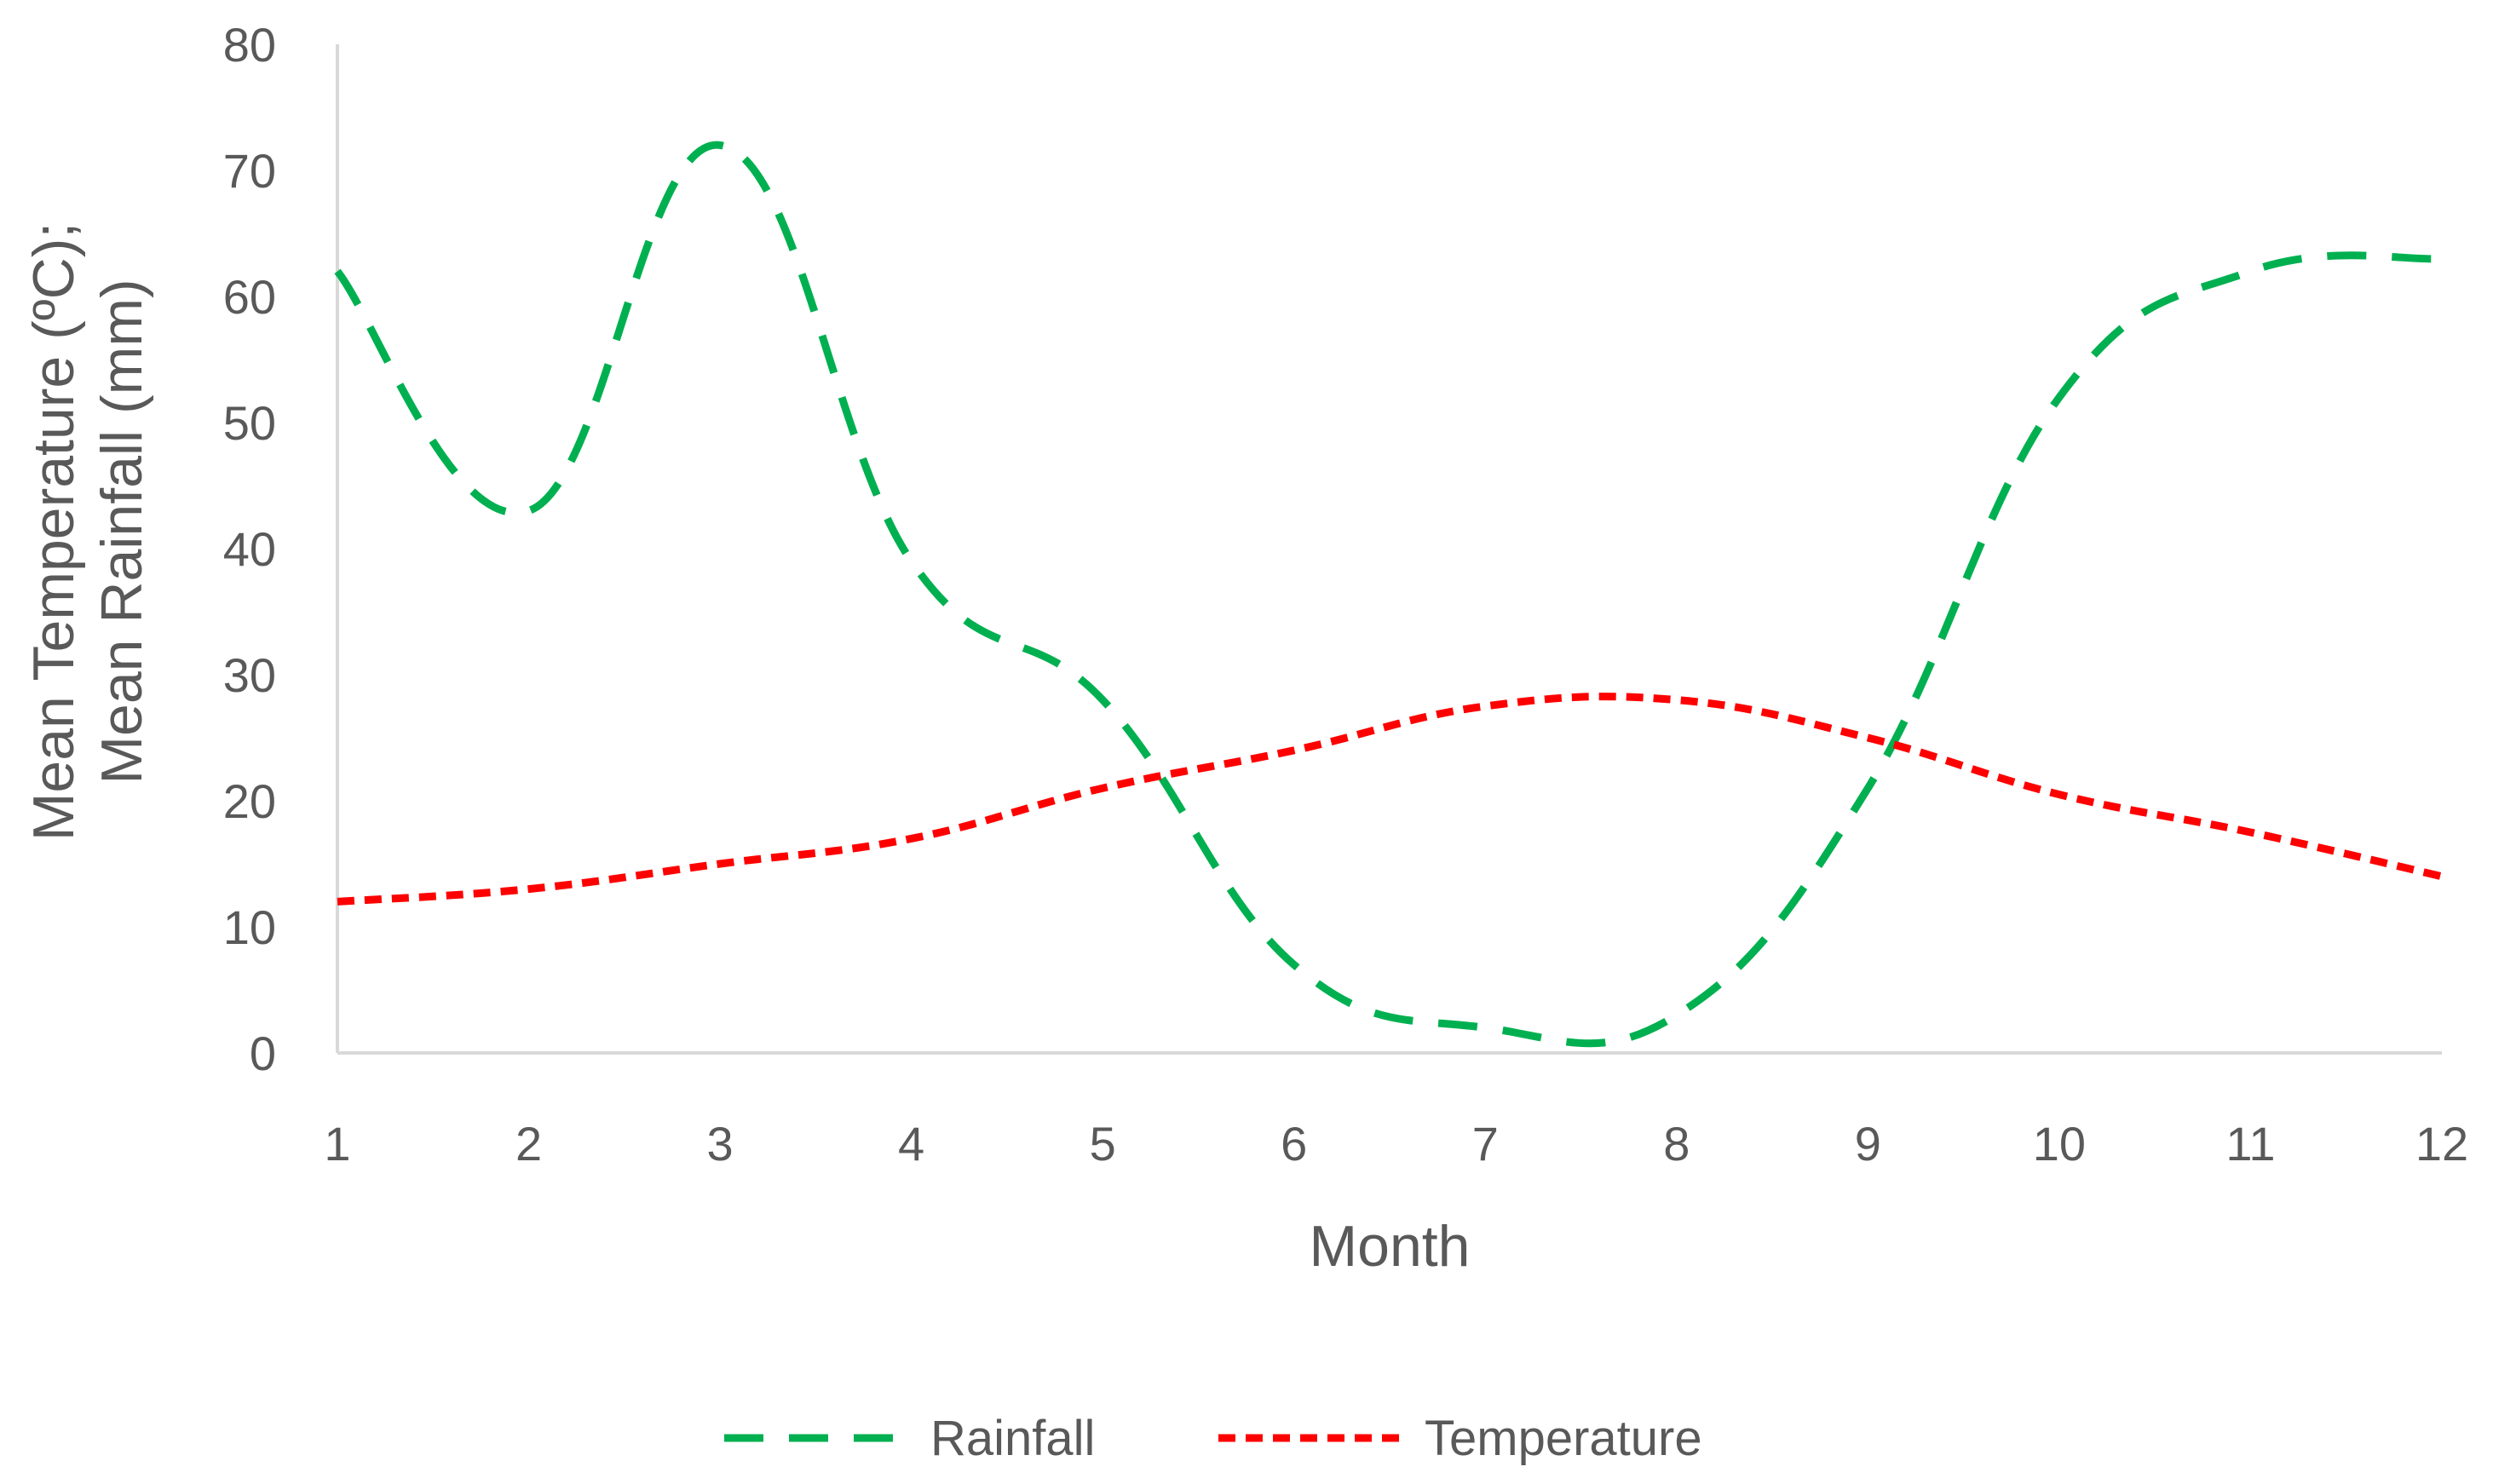 The height and width of the screenshot is (1484, 2493). Describe the element at coordinates (249, 297) in the screenshot. I see `y-tick-label-60: 60` at that location.